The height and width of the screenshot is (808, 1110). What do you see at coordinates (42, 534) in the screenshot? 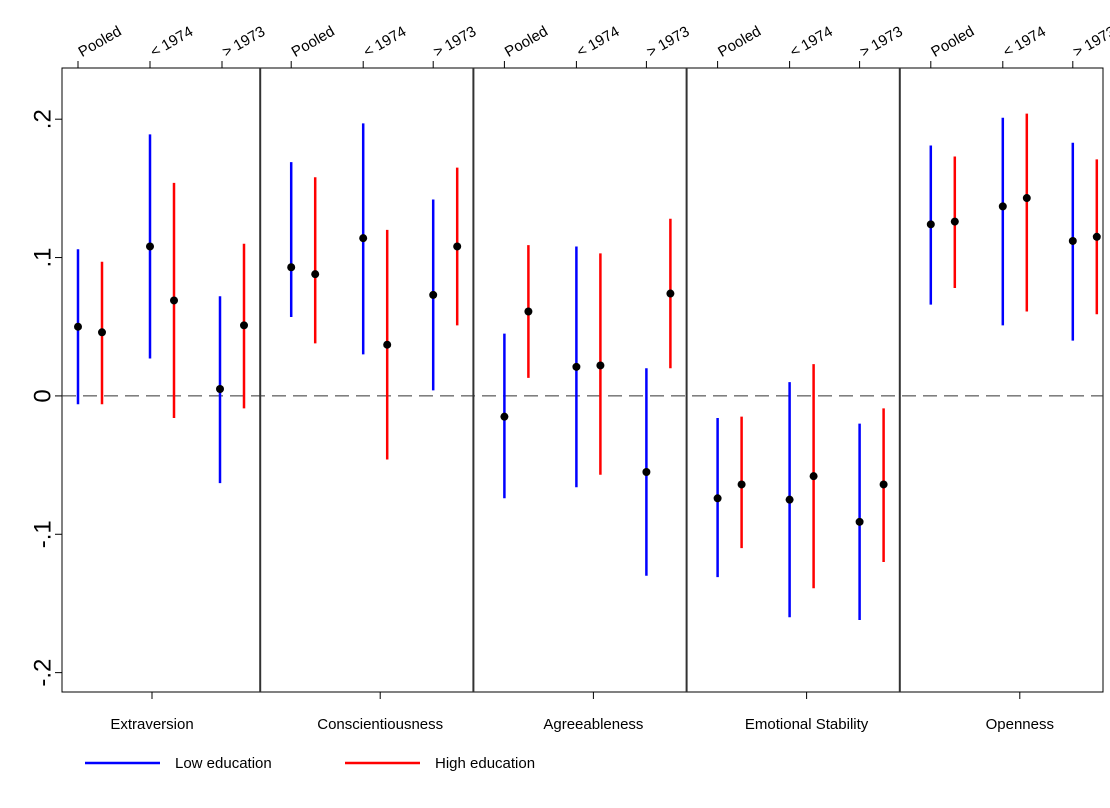
I see `y-tick-label: -.1` at bounding box center [42, 534].